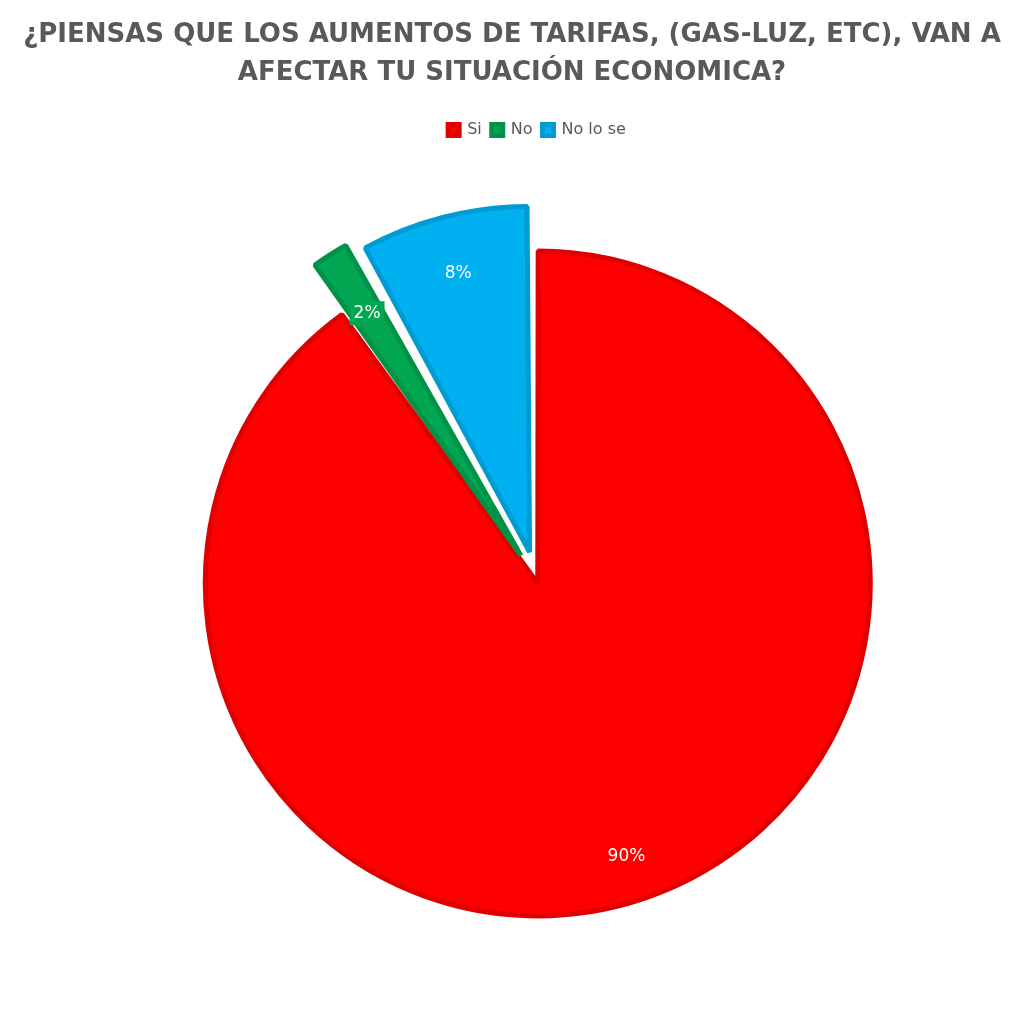 The height and width of the screenshot is (1014, 1024). I want to click on legend-label: No, so click(521, 129).